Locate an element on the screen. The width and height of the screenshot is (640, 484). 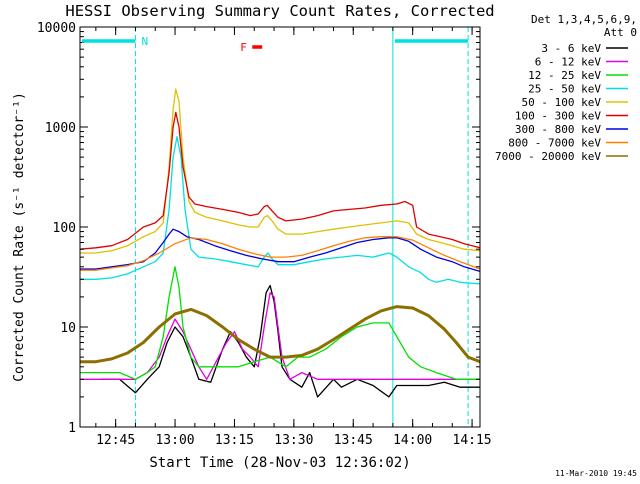
y-tick-label: 1 is located at coordinates (72, 428).